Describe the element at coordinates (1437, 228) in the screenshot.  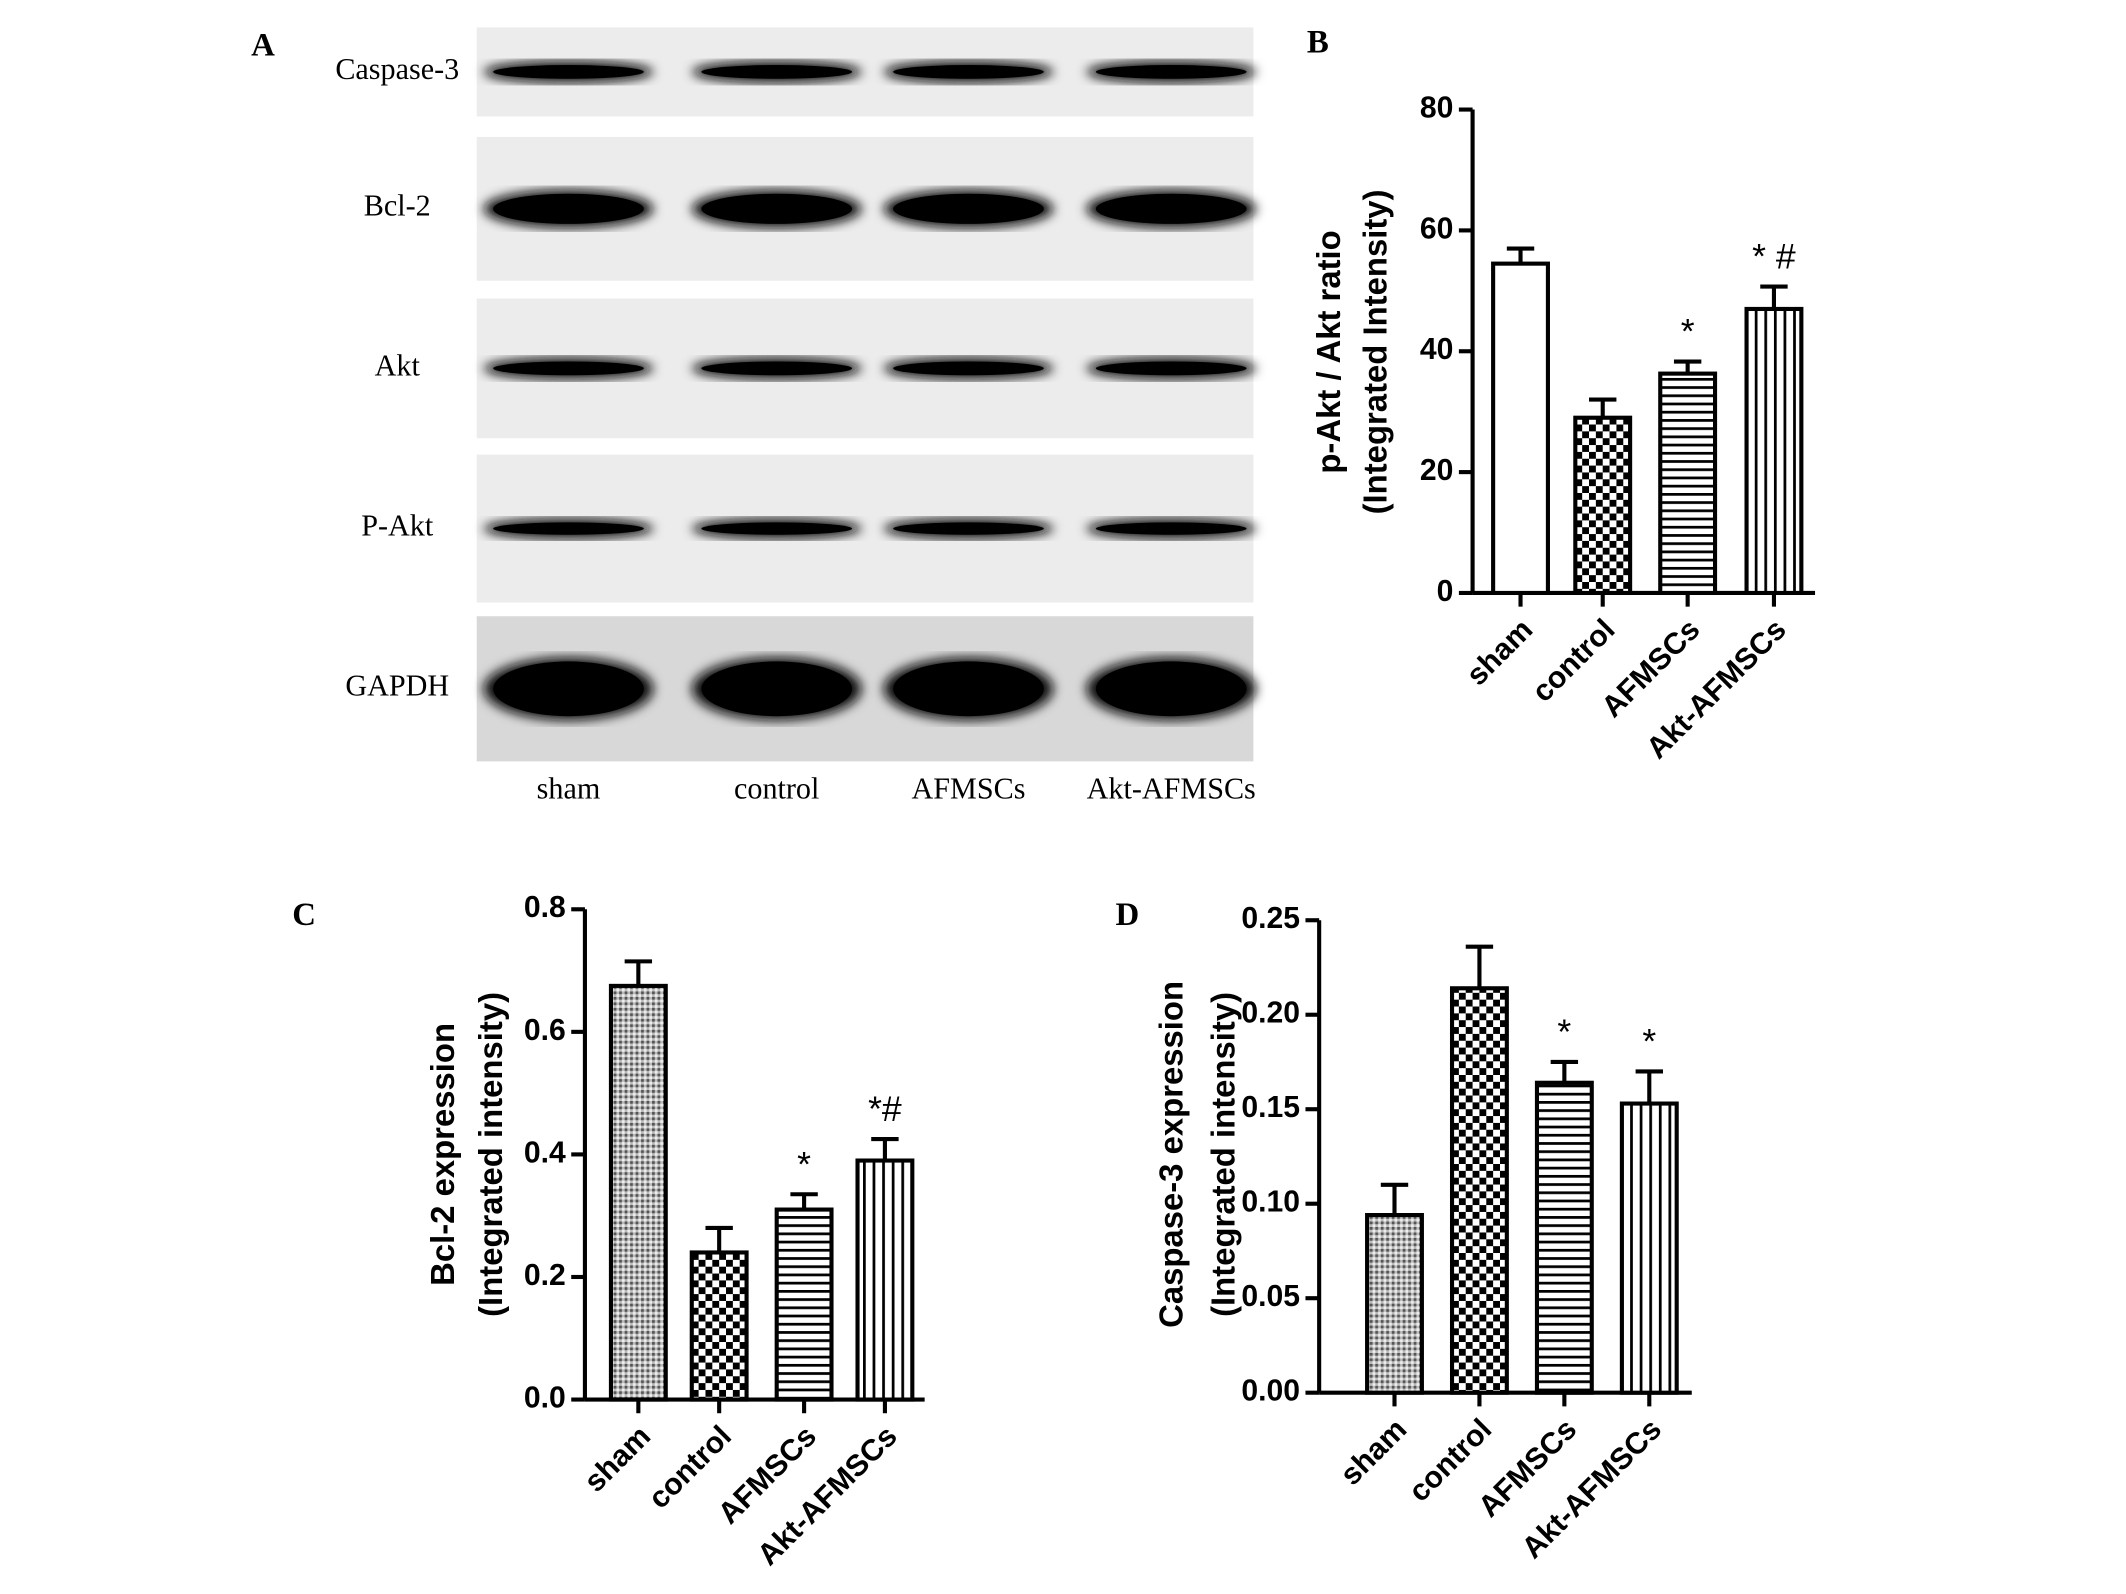
I see `y-tick-label: 60` at that location.